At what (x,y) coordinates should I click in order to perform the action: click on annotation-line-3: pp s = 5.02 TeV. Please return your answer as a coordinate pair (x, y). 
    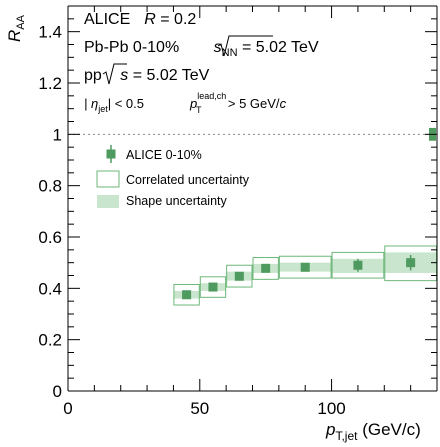
    Looking at the image, I should click on (147, 75).